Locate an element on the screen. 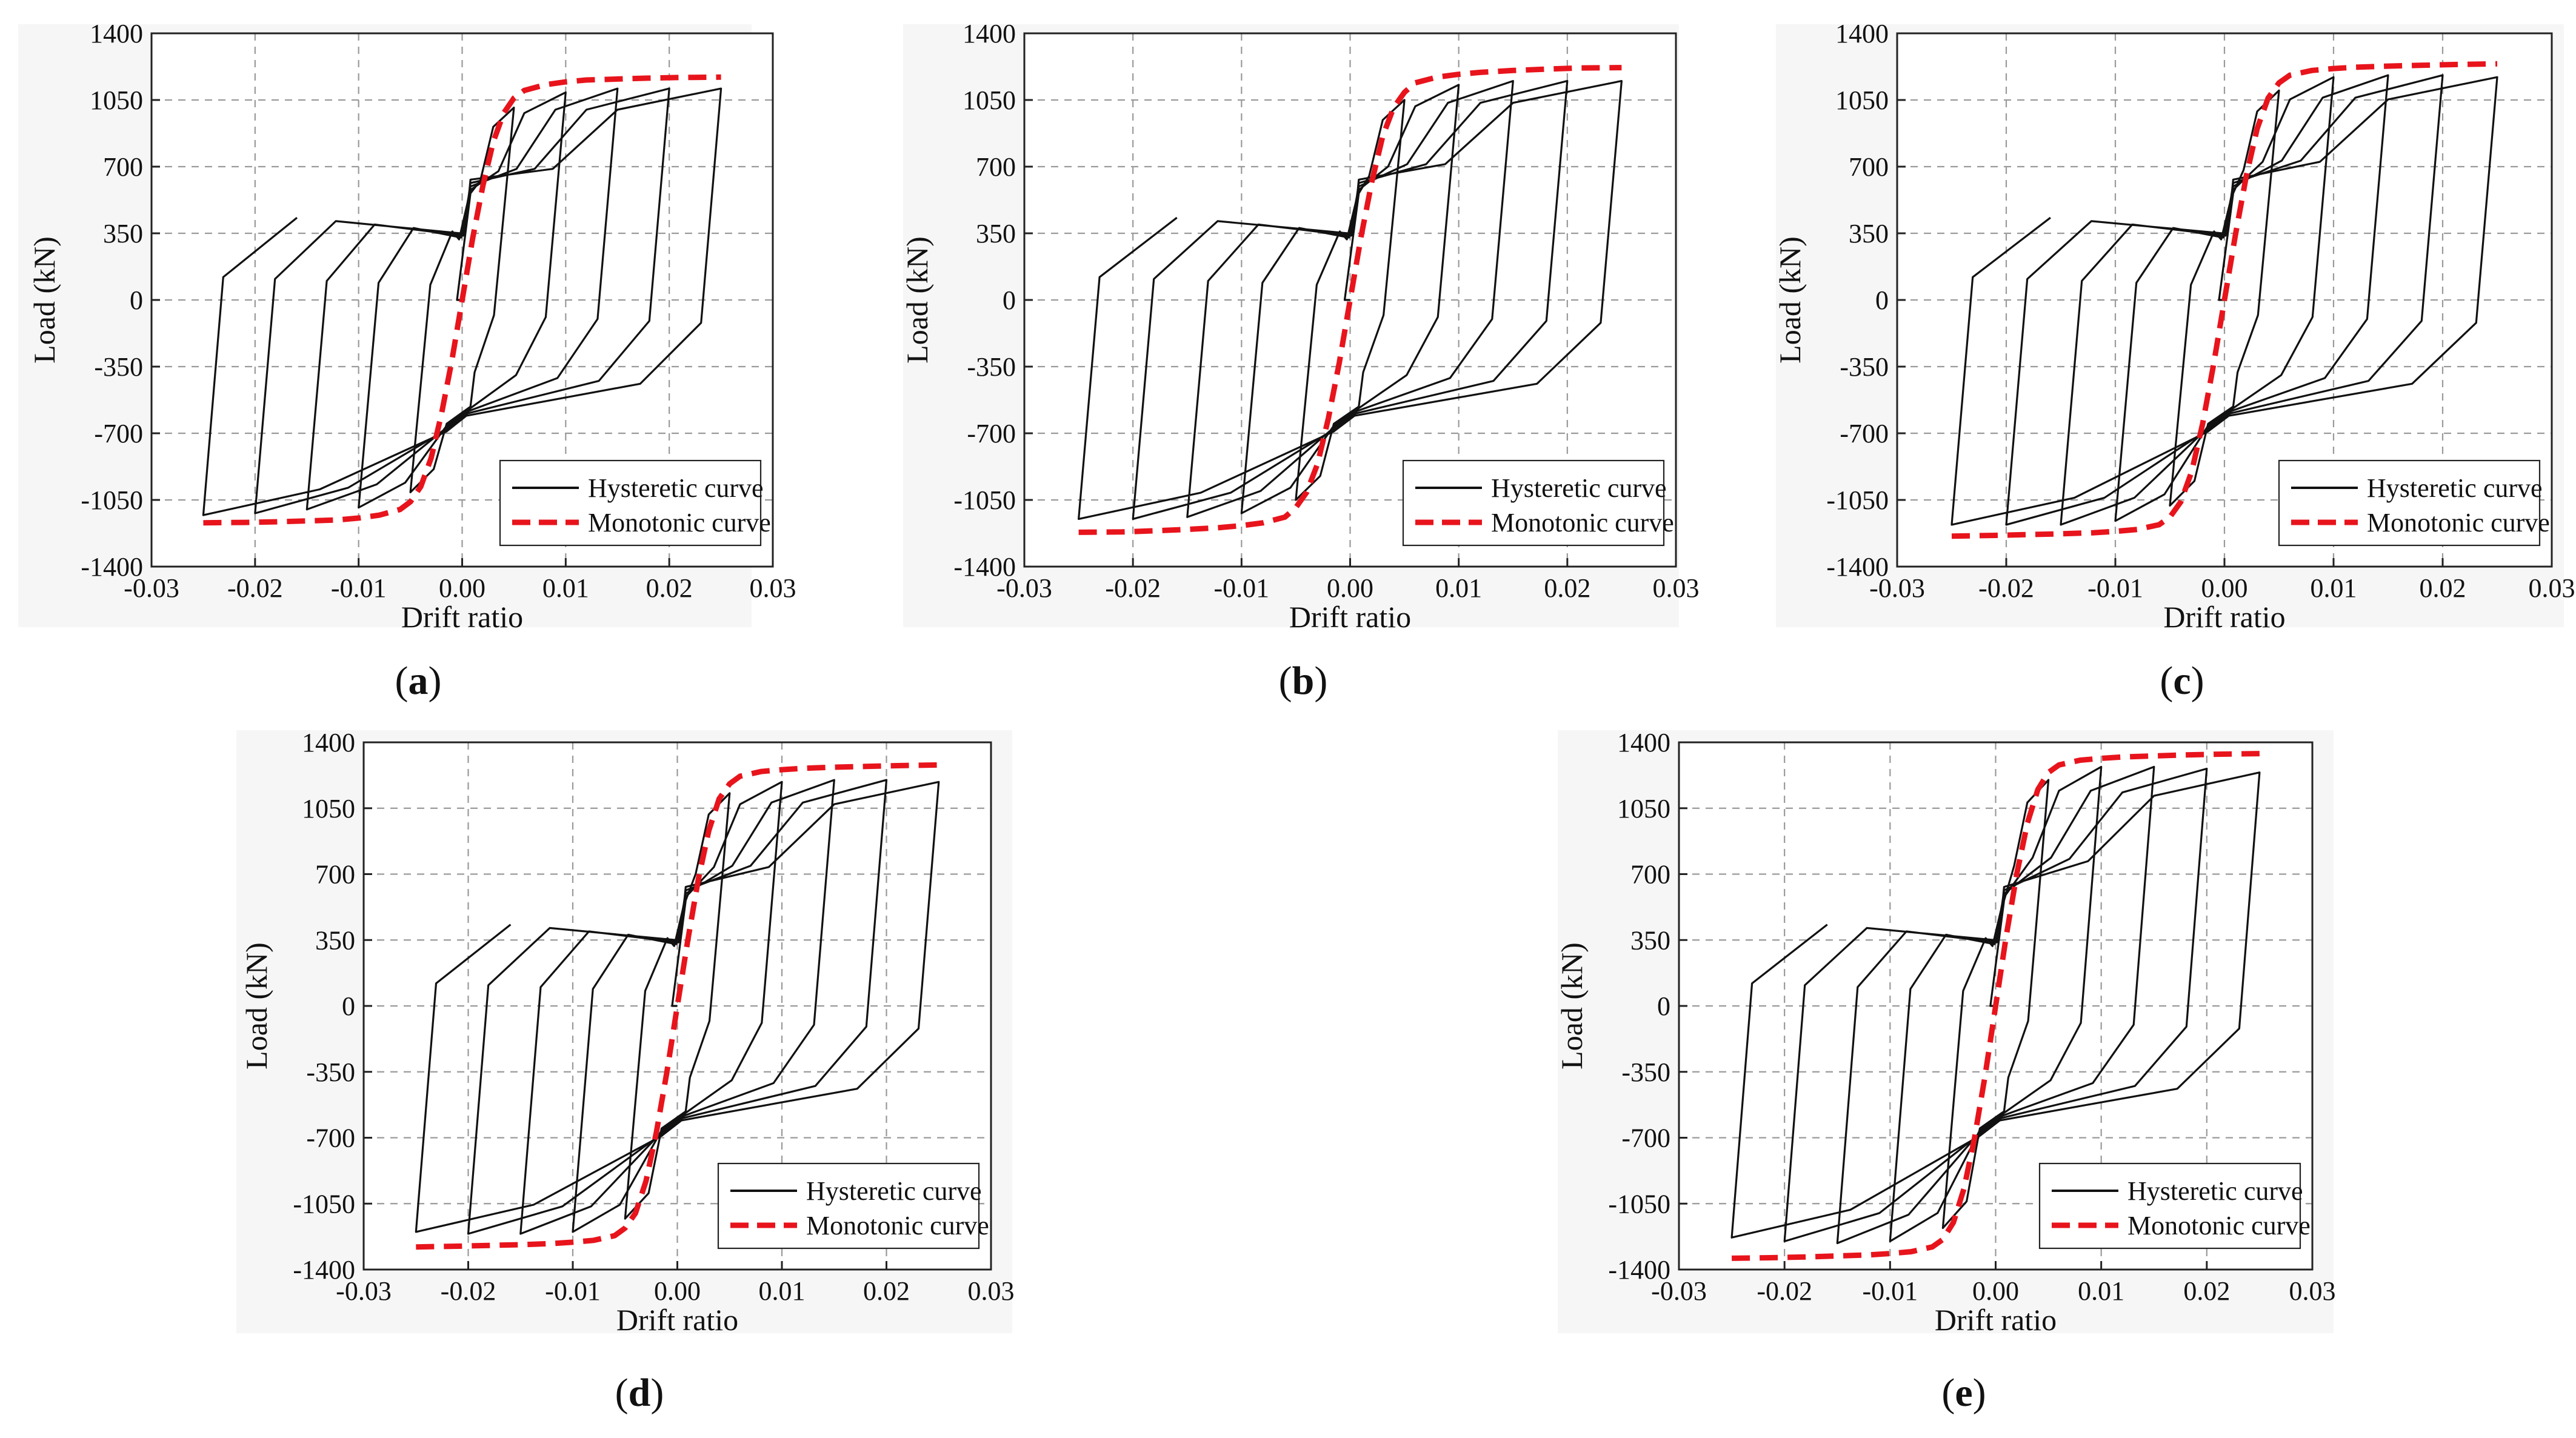  panel-label-letter: d is located at coordinates (640, 1393).